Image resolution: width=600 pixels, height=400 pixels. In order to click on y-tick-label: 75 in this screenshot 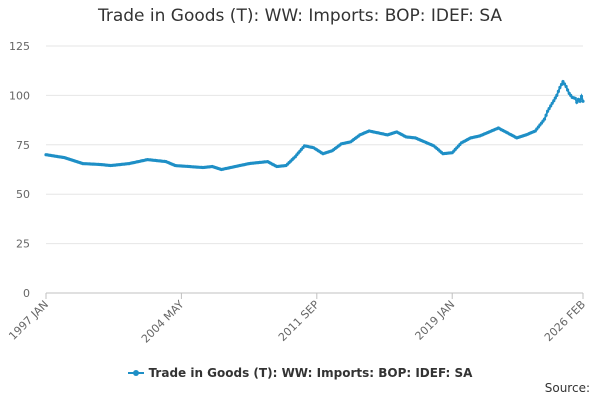, I will do `click(23, 145)`.